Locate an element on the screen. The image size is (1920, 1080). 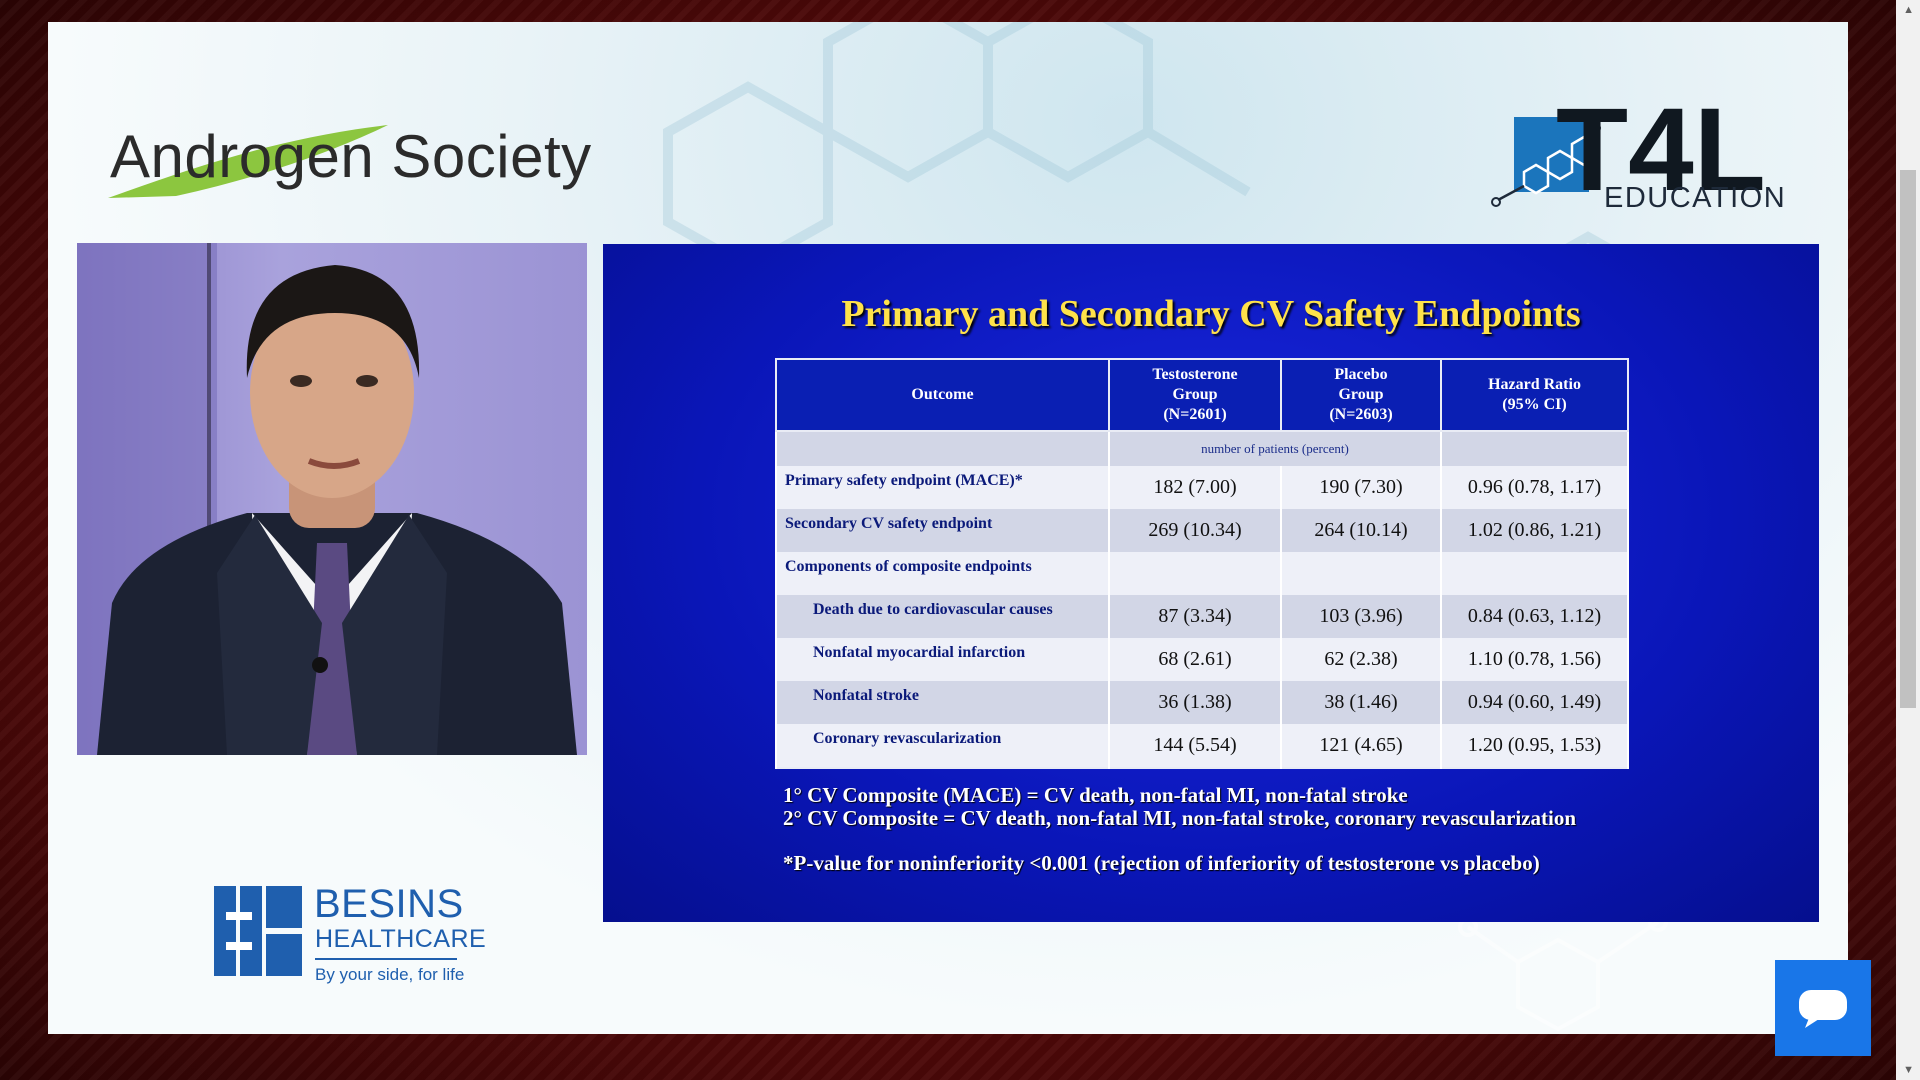
hazard-ratio-cell: 0.96 (0.78, 1.17) is located at coordinates (1534, 487).